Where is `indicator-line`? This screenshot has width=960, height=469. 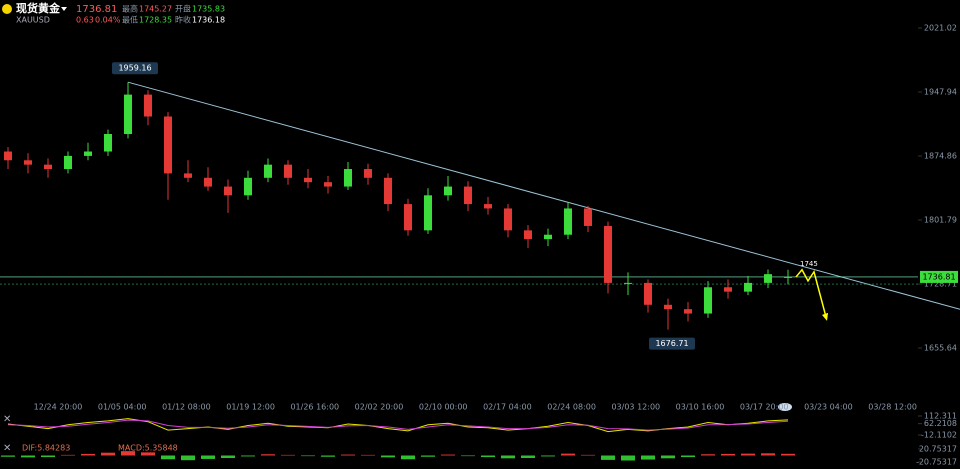
indicator-line is located at coordinates (398, 425).